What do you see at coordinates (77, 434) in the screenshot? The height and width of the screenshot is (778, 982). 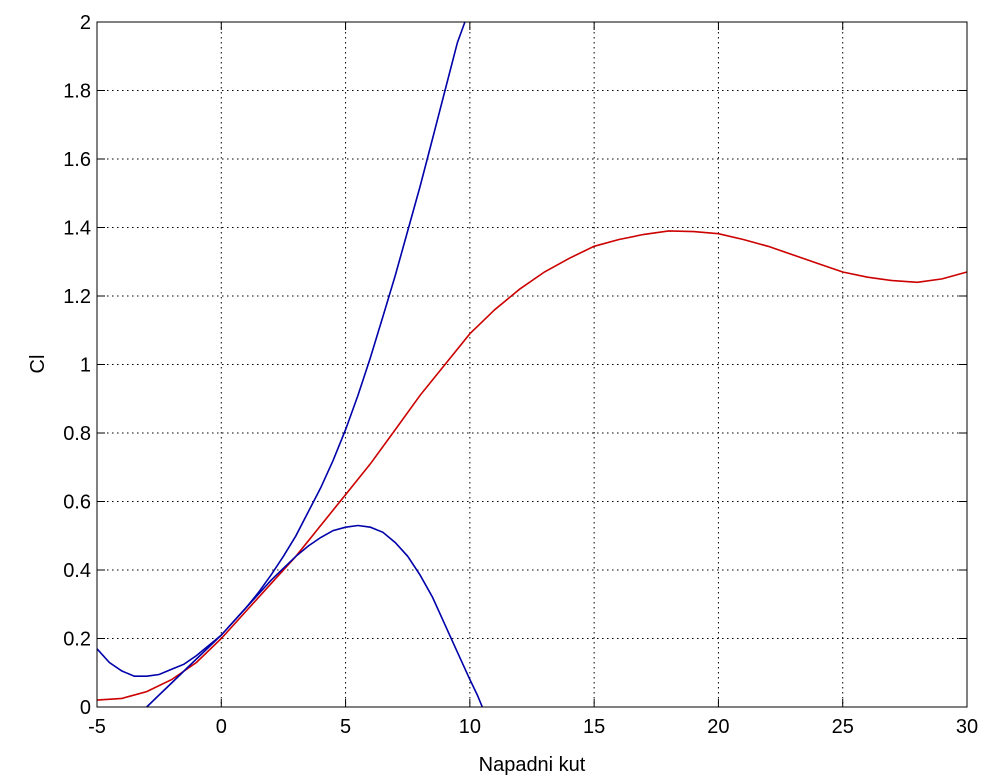 I see `y-tick-label: 0.8` at bounding box center [77, 434].